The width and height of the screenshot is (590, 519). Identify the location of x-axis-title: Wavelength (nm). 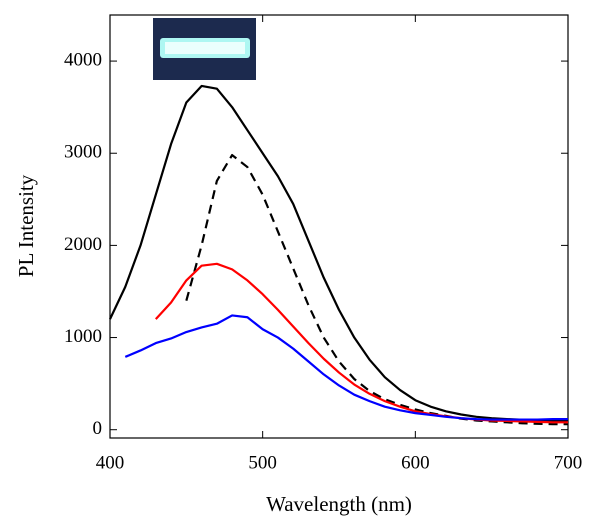
(339, 504).